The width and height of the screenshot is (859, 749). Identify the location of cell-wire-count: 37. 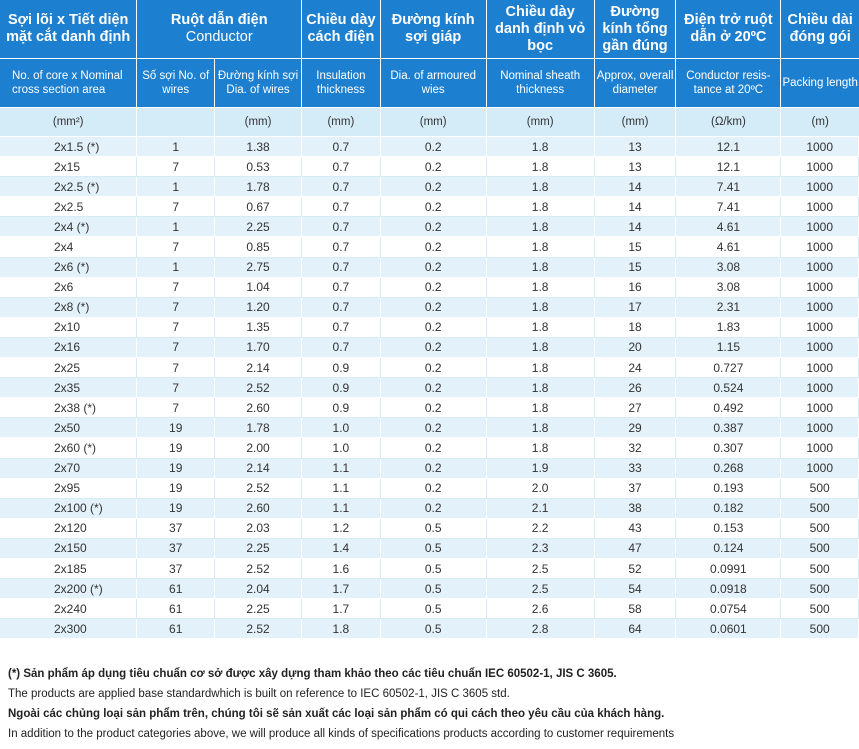
(176, 569).